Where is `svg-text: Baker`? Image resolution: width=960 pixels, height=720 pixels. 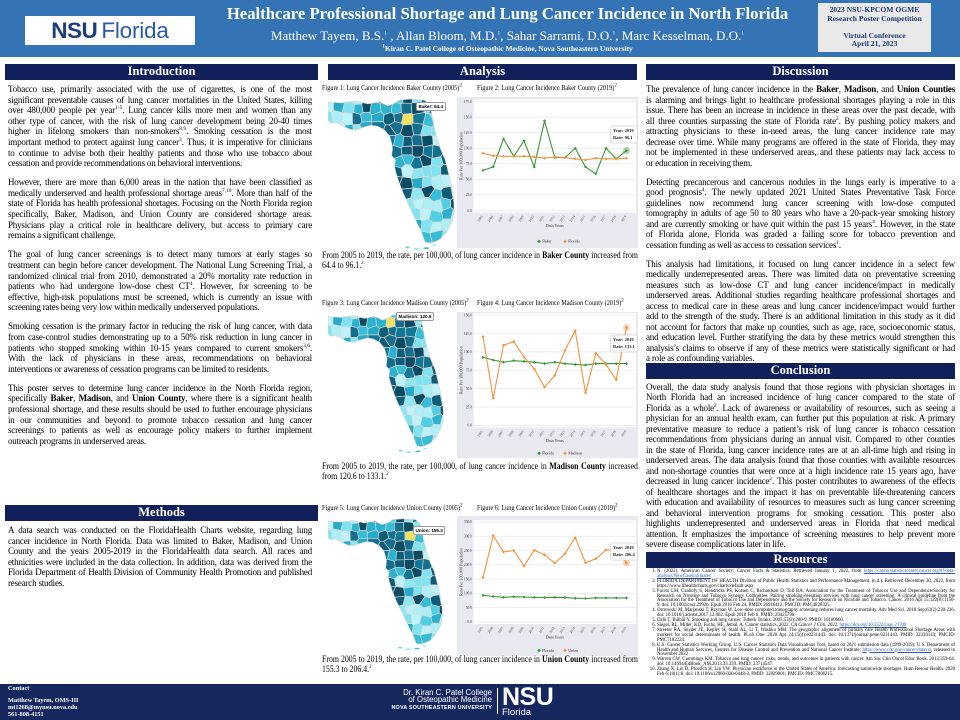
svg-text: Baker is located at coordinates (547, 241).